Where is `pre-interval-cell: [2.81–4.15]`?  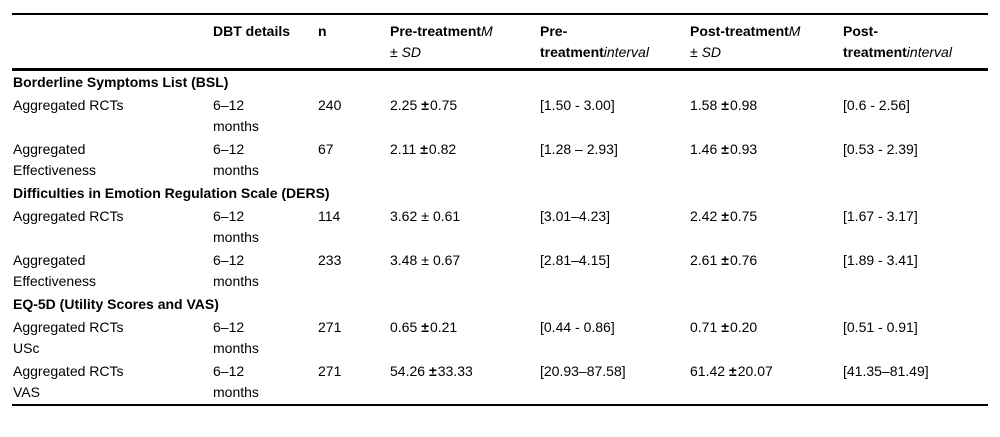
pre-interval-cell: [2.81–4.15] is located at coordinates (575, 260).